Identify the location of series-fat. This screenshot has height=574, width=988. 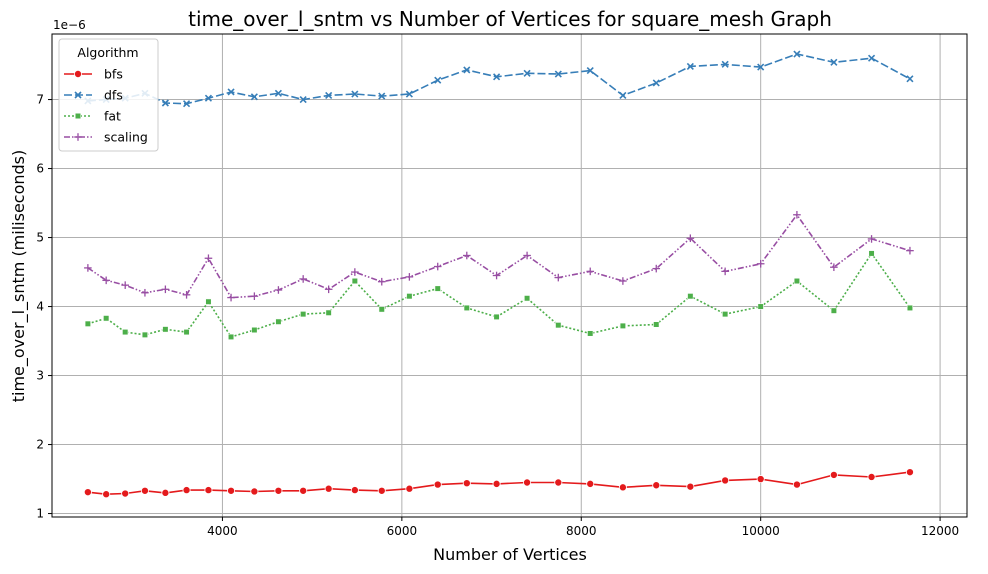
(499, 295).